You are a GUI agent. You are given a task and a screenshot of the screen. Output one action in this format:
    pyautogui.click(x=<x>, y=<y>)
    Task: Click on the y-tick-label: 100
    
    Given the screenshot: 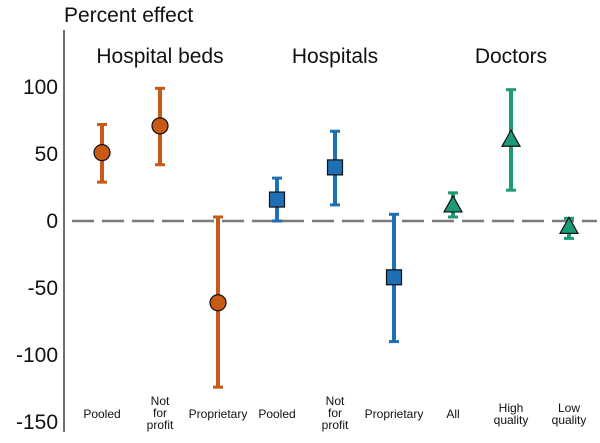 What is the action you would take?
    pyautogui.click(x=40, y=87)
    